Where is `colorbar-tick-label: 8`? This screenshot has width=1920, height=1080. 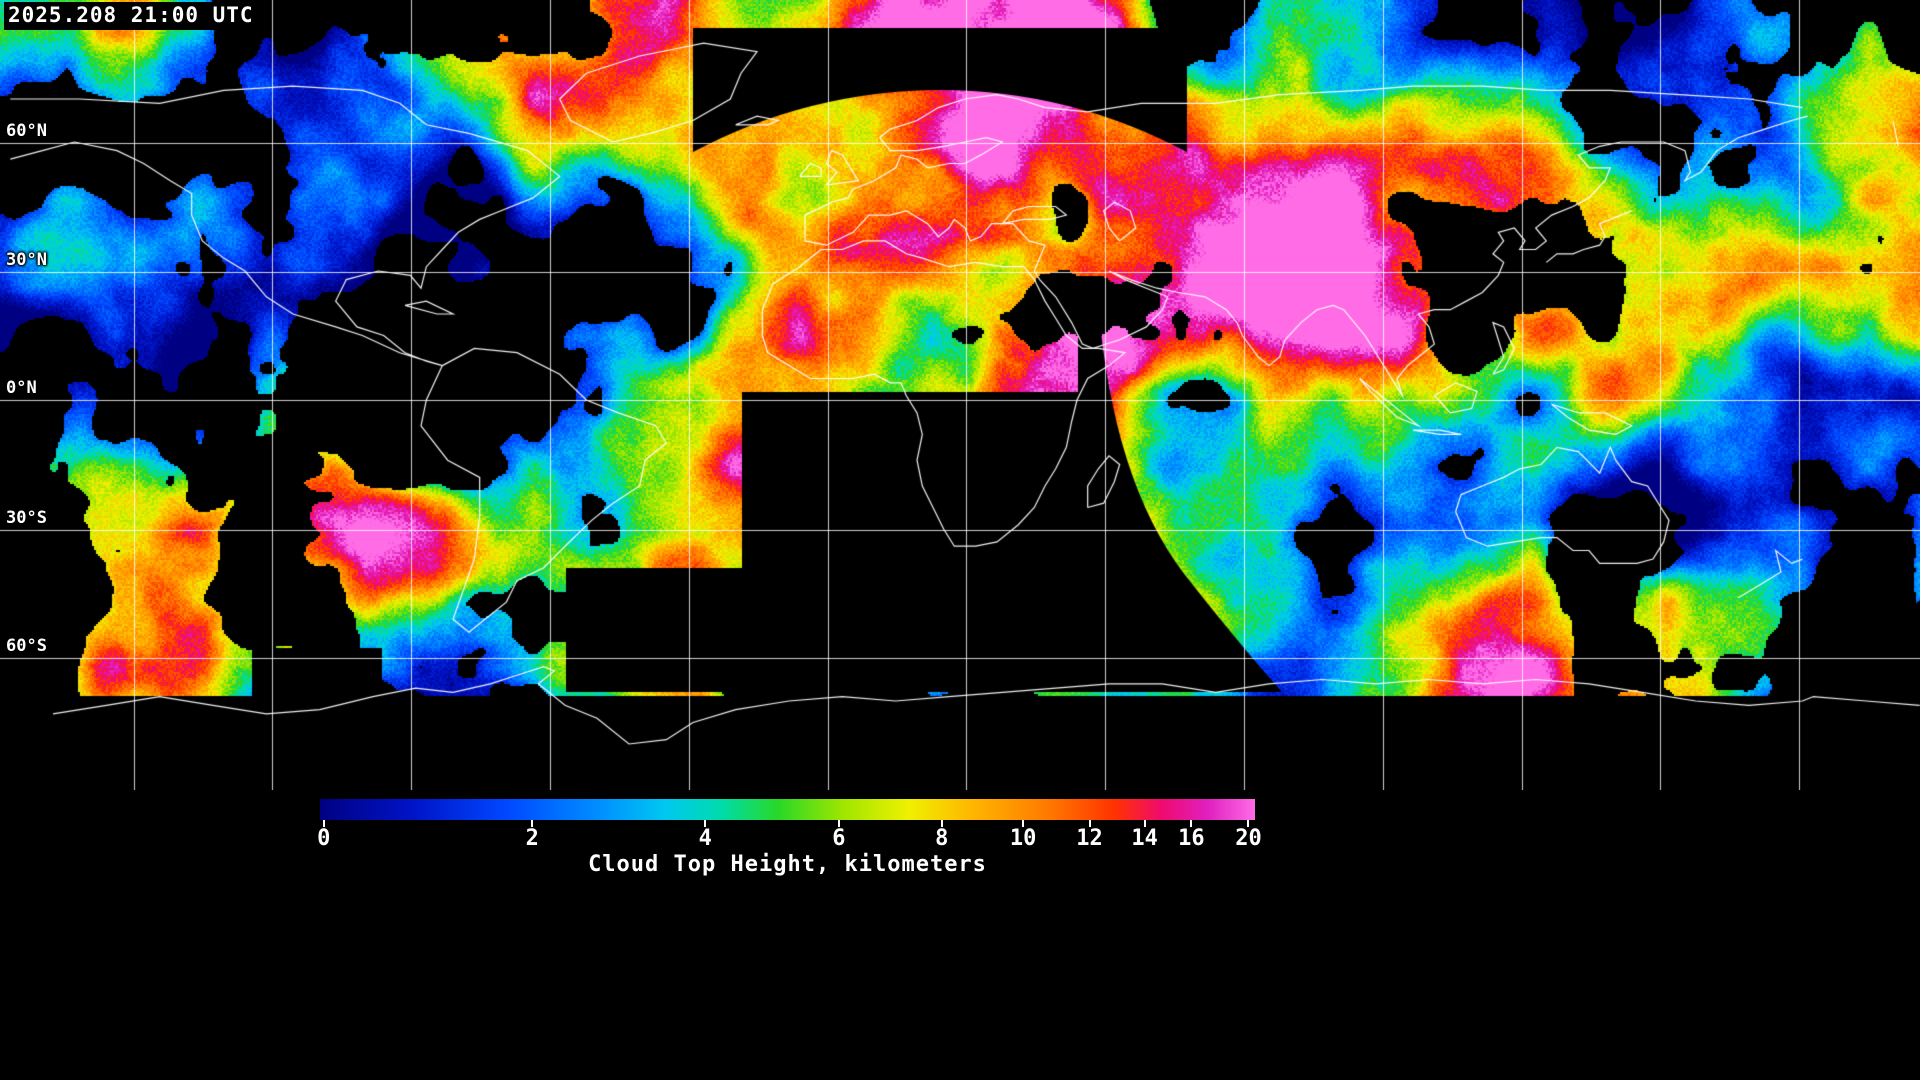 colorbar-tick-label: 8 is located at coordinates (942, 838).